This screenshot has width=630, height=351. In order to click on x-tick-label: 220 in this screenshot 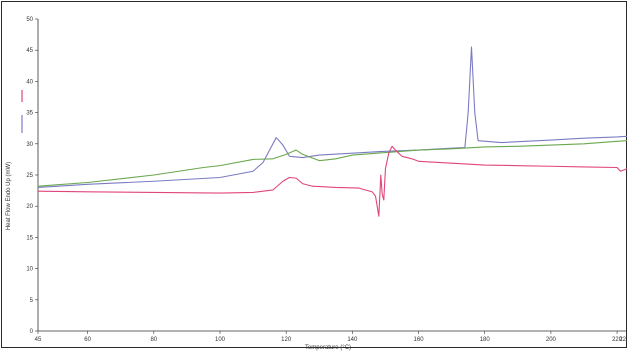, I will do `click(617, 340)`.